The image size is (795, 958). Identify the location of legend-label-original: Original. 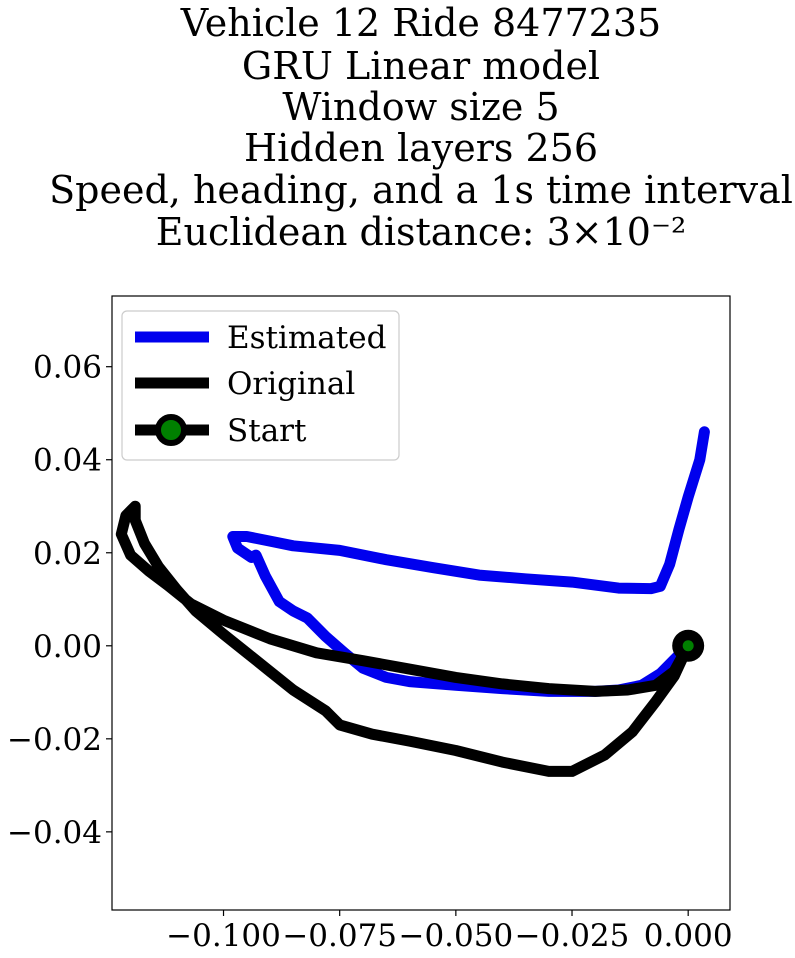
(291, 384).